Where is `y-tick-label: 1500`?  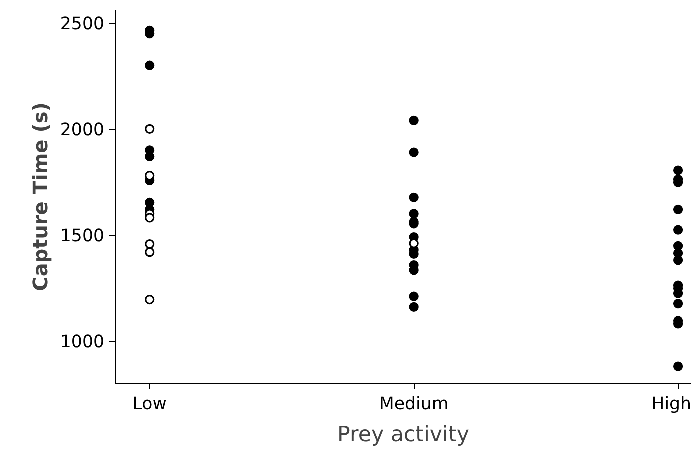
y-tick-label: 1500 is located at coordinates (82, 236).